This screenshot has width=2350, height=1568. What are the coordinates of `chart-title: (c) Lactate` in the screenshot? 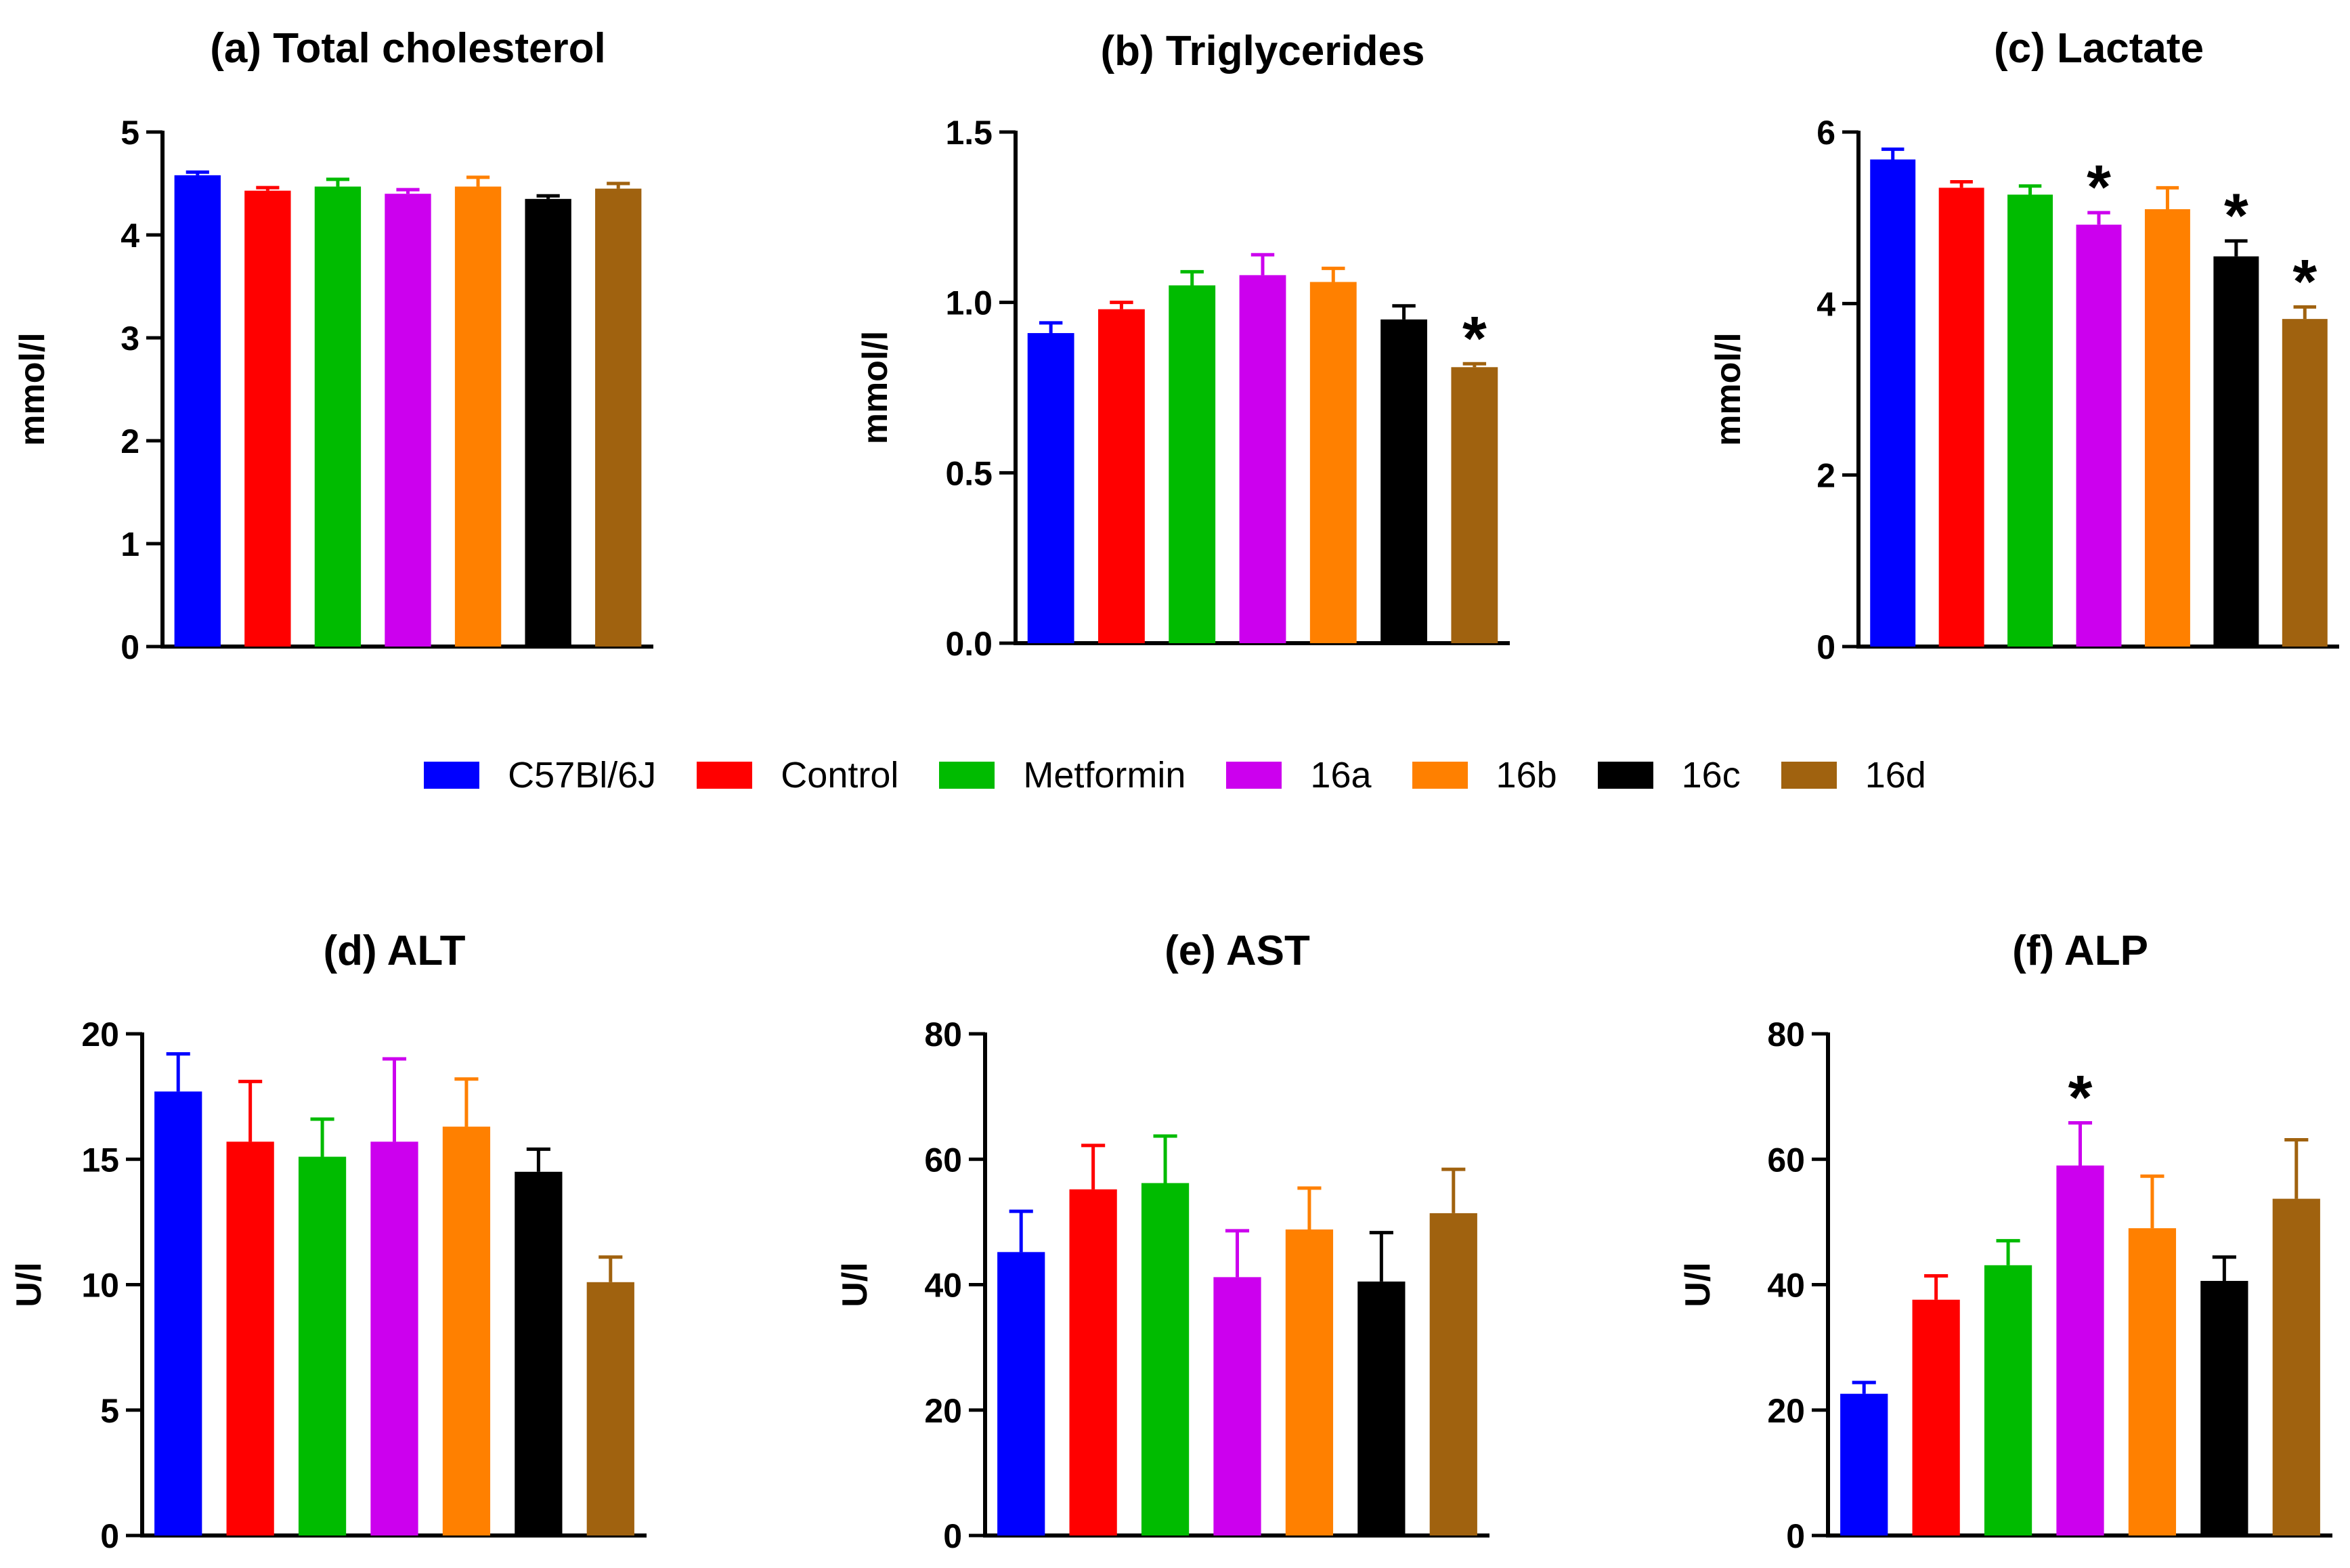 It's located at (2099, 48).